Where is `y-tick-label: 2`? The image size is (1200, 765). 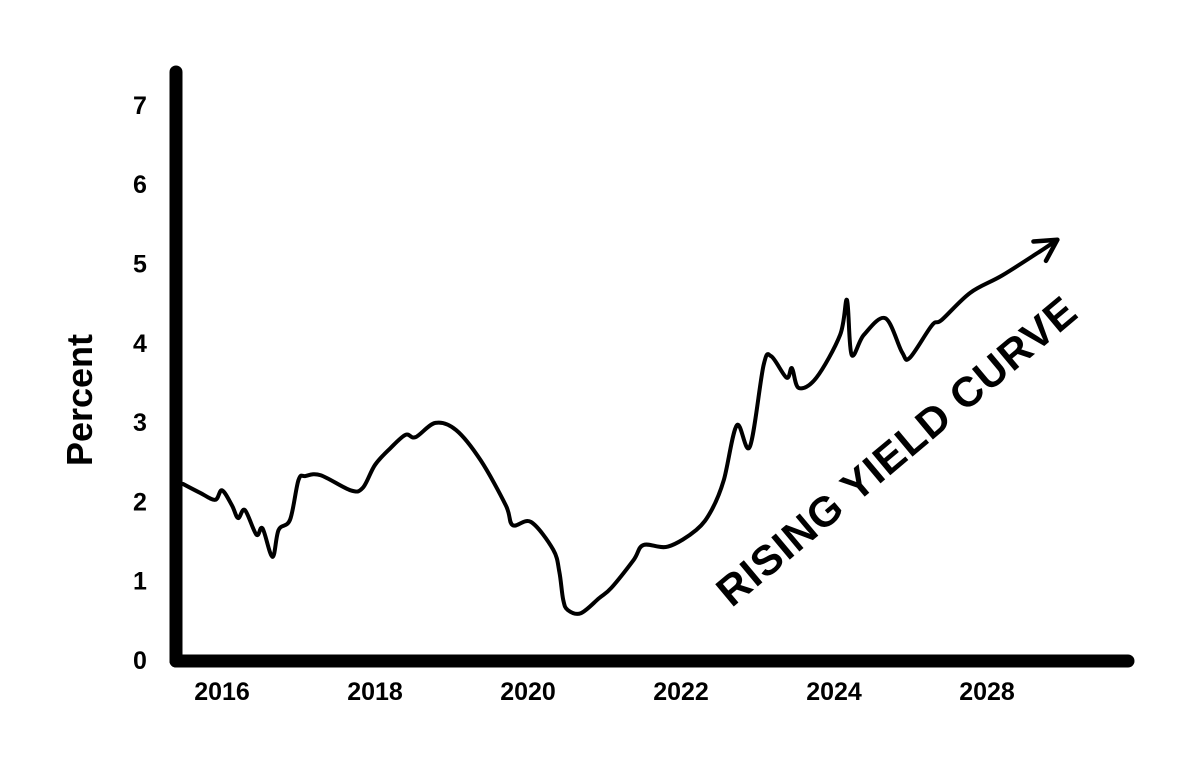
y-tick-label: 2 is located at coordinates (140, 502).